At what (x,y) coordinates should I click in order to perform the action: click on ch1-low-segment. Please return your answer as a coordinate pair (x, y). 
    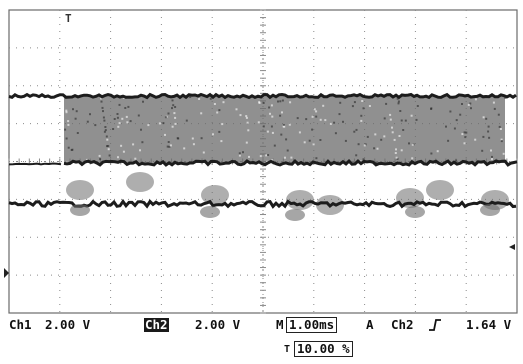
    Looking at the image, I should click on (35, 164).